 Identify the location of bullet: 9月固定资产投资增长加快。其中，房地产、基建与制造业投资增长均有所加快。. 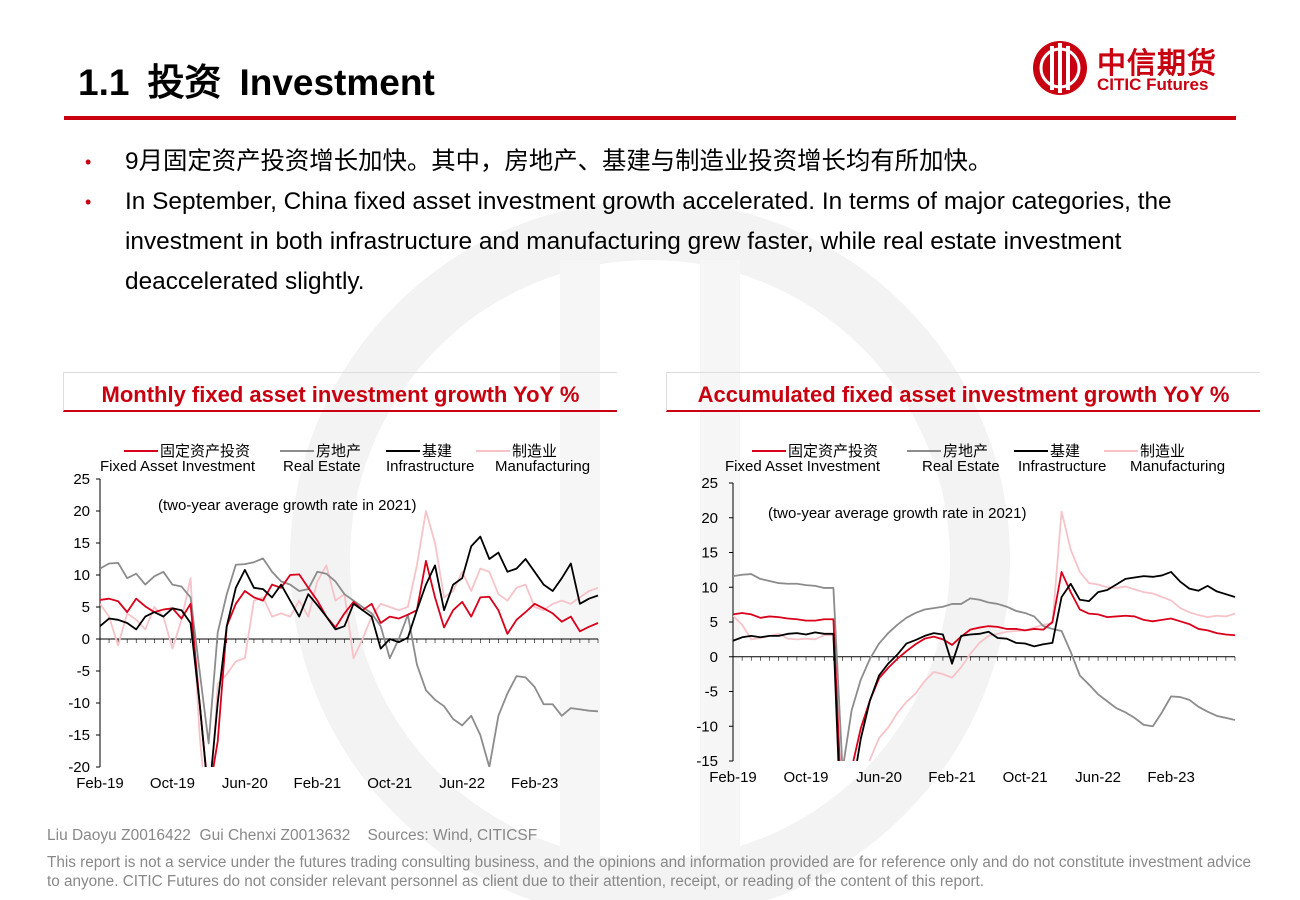
(665, 162).